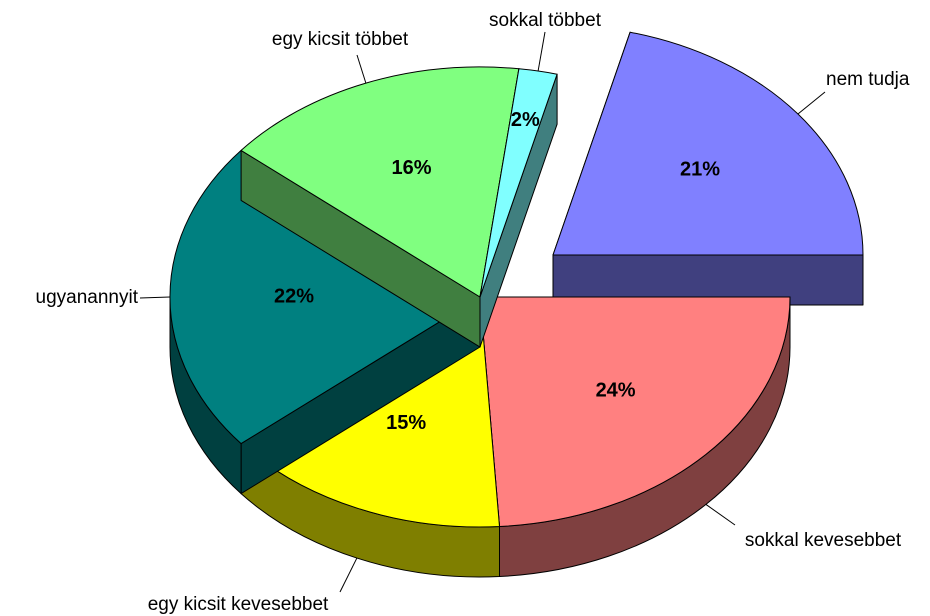 This screenshot has width=930, height=616. Describe the element at coordinates (294, 296) in the screenshot. I see `value-label: 22%` at that location.